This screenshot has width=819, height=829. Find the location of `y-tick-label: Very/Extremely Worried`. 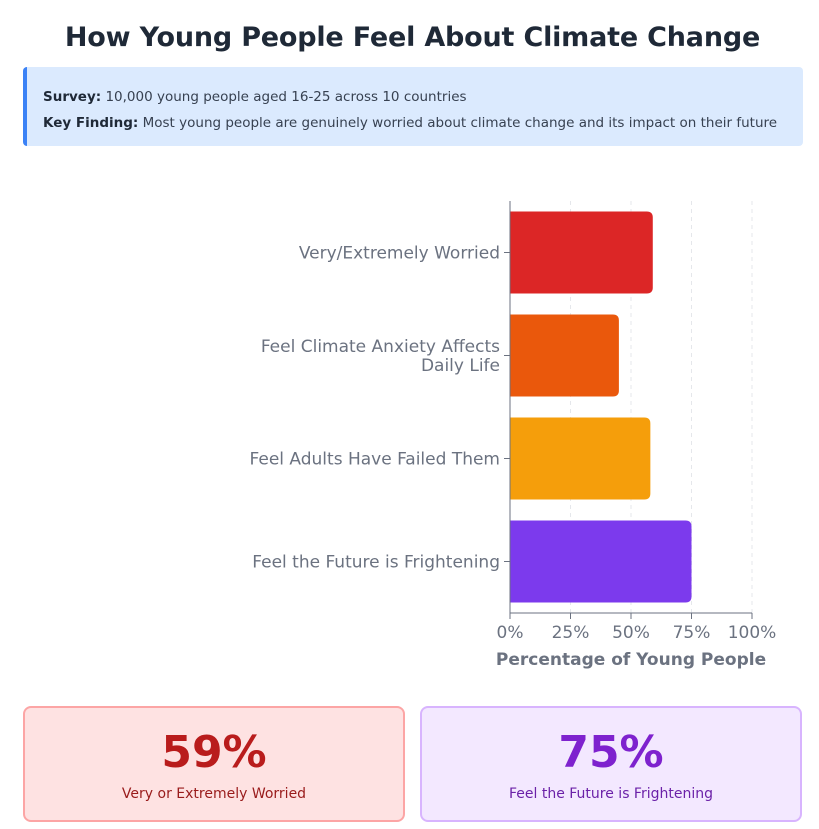

y-tick-label: Very/Extremely Worried is located at coordinates (399, 254).